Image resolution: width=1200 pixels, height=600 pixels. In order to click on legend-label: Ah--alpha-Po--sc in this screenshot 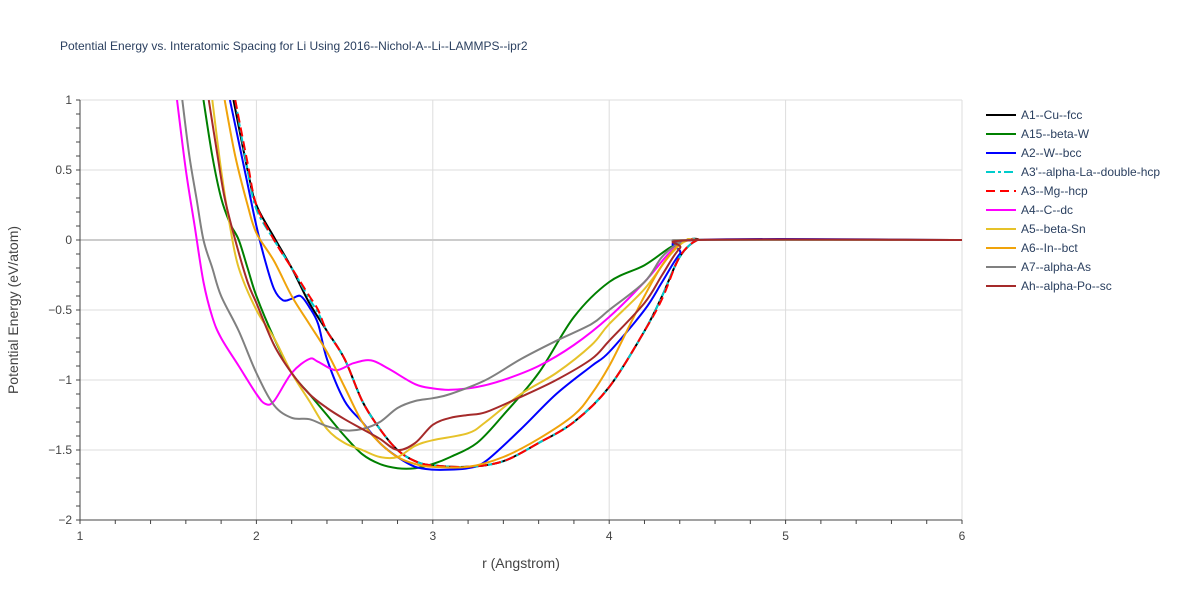, I will do `click(1066, 286)`.